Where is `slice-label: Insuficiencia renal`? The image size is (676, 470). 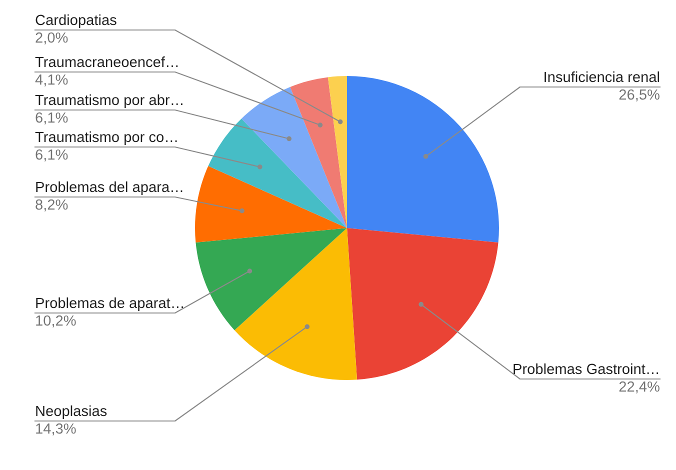 slice-label: Insuficiencia renal is located at coordinates (602, 76).